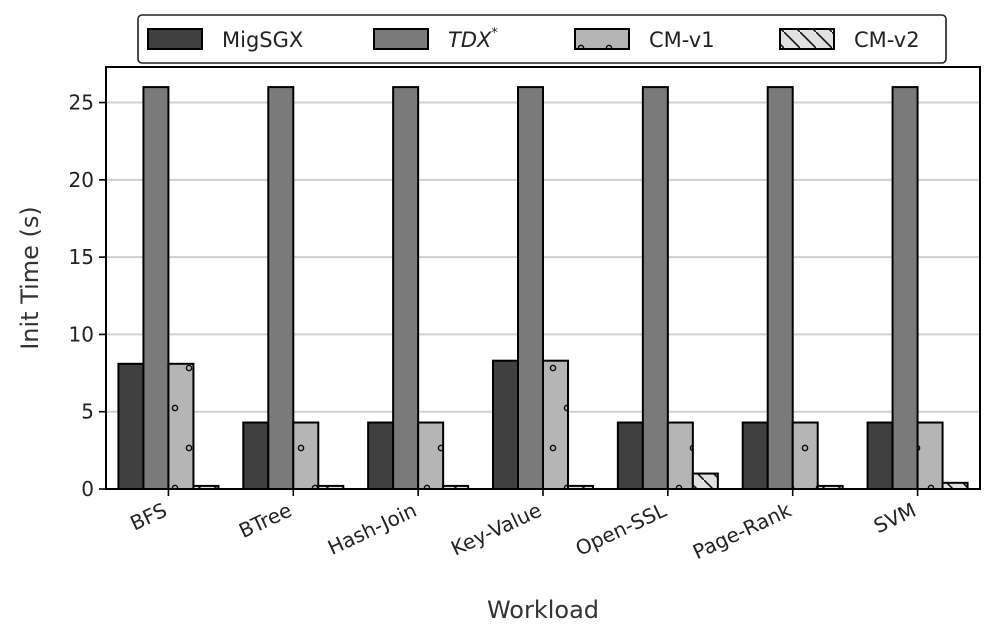  Describe the element at coordinates (131, 426) in the screenshot. I see `bar-migsgx-bfs` at that location.